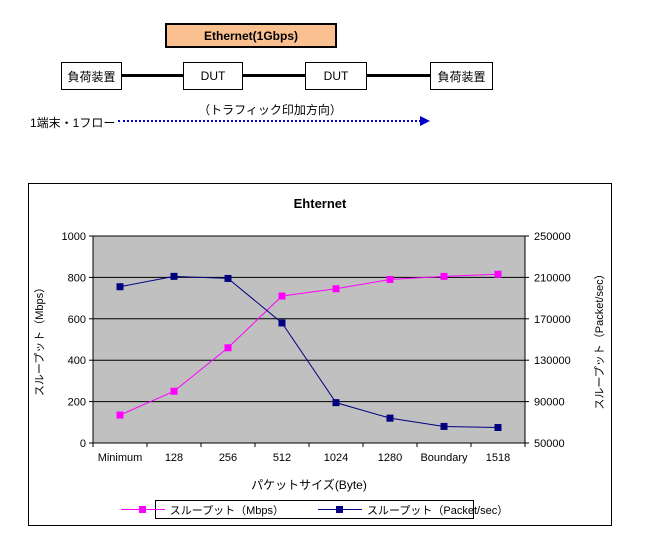 This screenshot has width=650, height=560. Describe the element at coordinates (77, 361) in the screenshot. I see `left-axis-tick-label: 400` at that location.